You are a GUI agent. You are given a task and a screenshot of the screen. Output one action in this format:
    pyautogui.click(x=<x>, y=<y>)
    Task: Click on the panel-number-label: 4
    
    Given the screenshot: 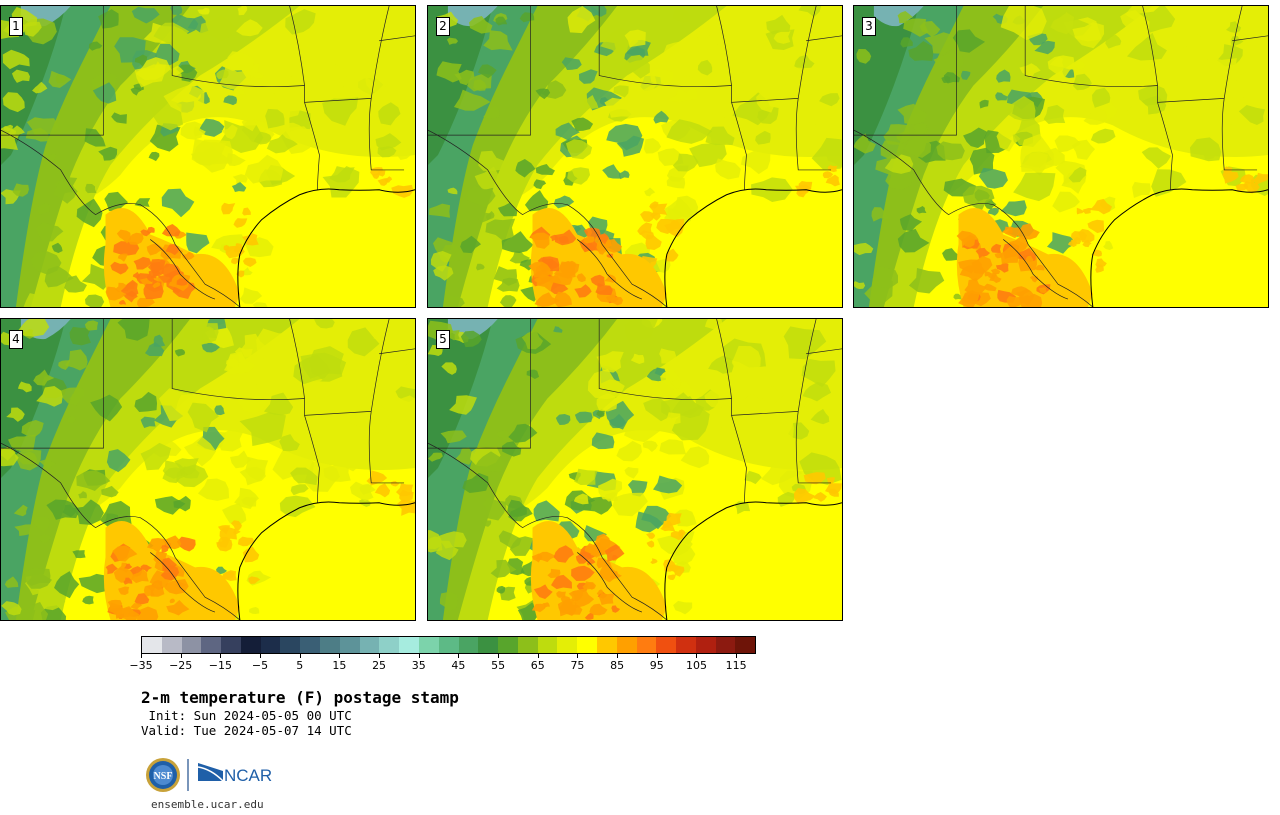 What is the action you would take?
    pyautogui.click(x=16, y=339)
    